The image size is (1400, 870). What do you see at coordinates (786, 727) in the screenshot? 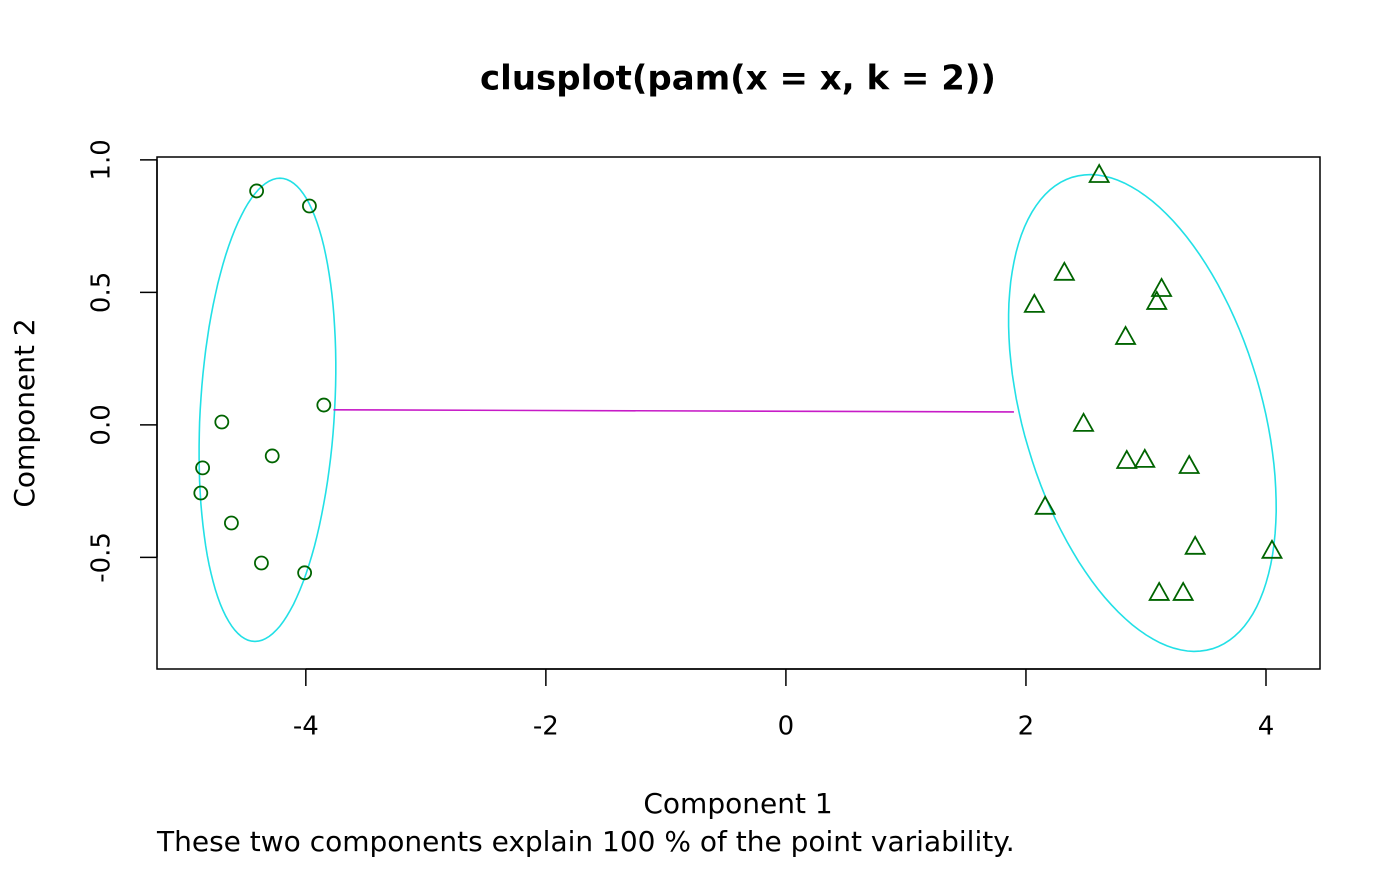
I see `x-tick-label: 0` at bounding box center [786, 727].